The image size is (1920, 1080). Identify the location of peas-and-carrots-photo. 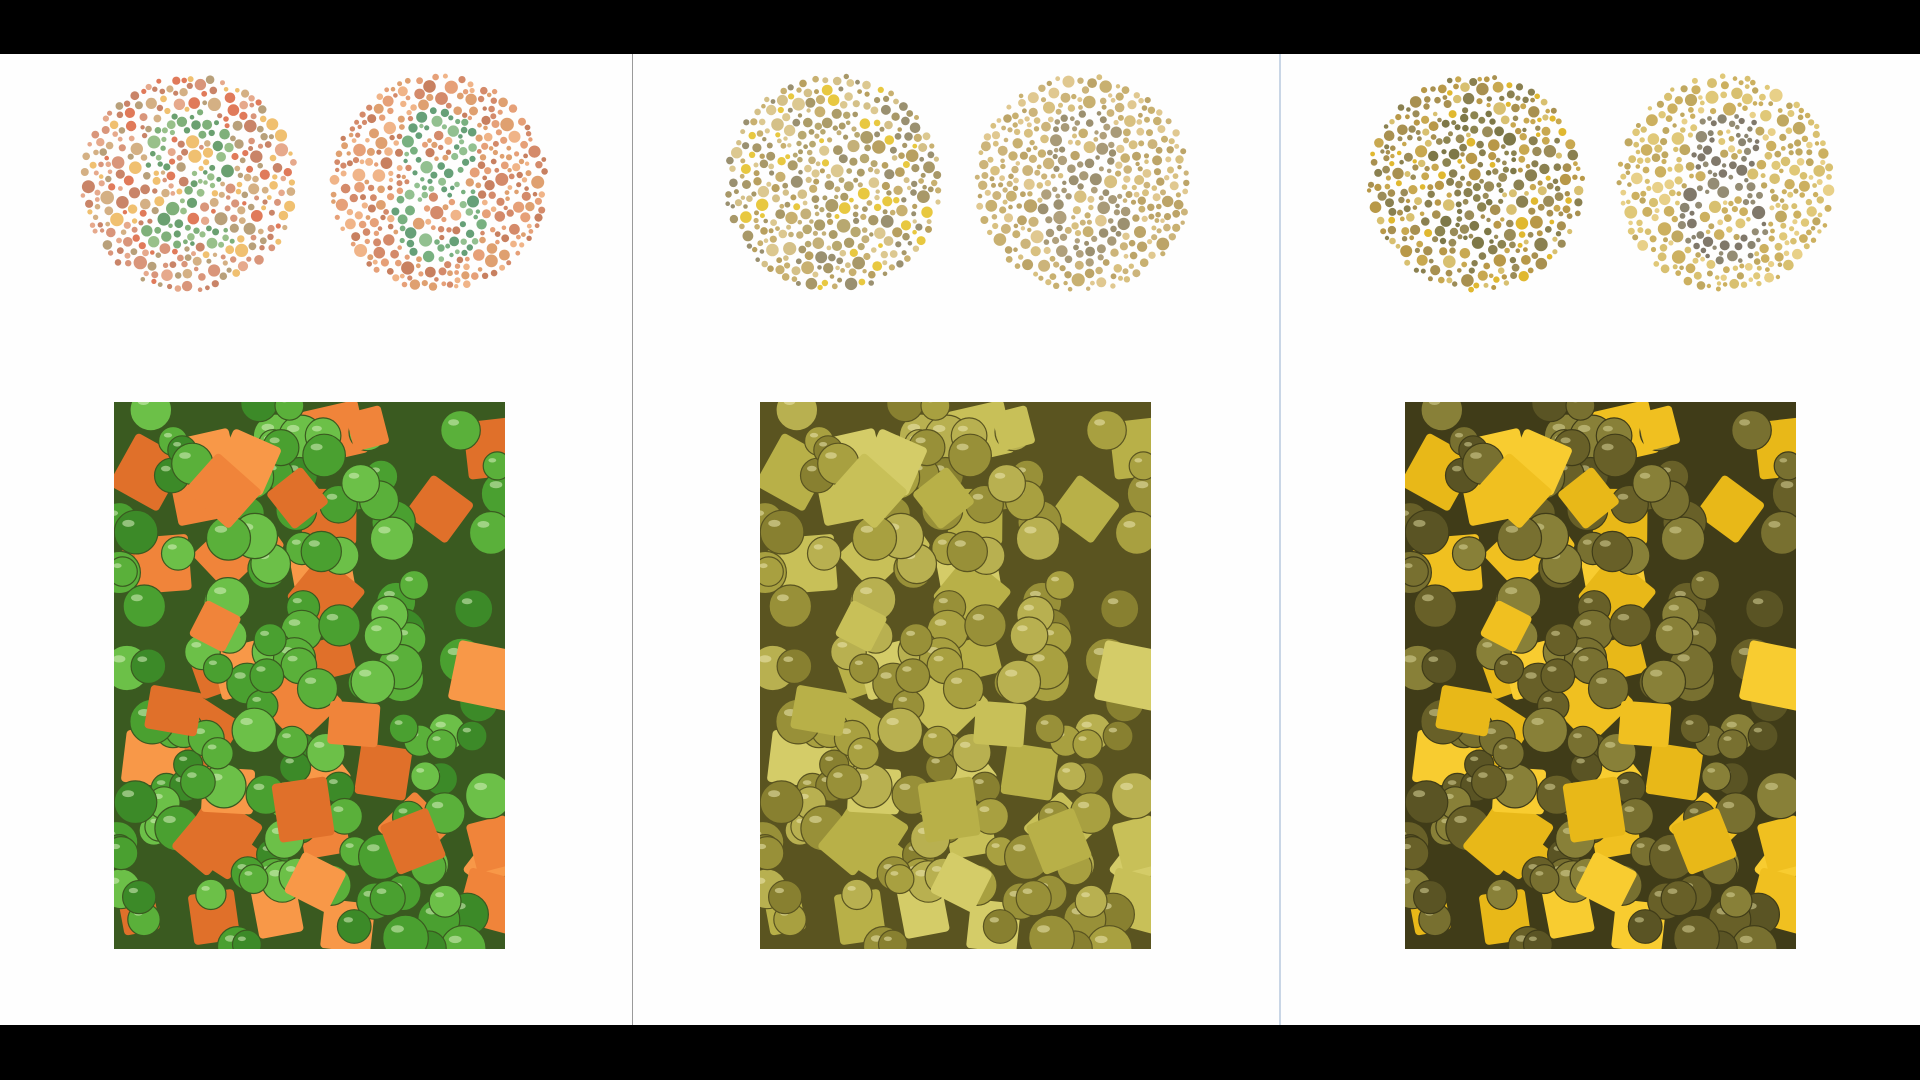
(1600, 675).